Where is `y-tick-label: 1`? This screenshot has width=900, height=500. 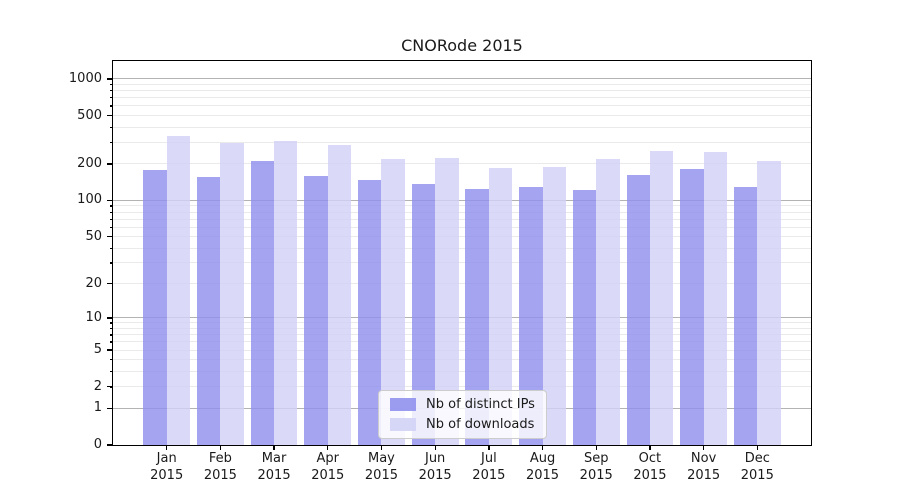 y-tick-label: 1 is located at coordinates (97, 408).